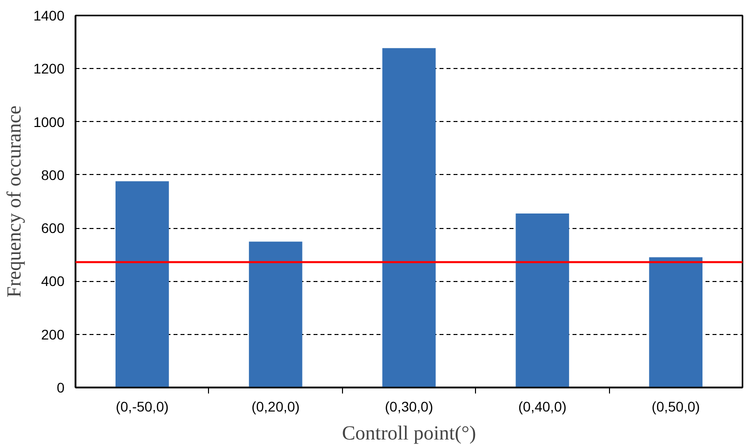 This screenshot has width=752, height=447. Describe the element at coordinates (53, 334) in the screenshot. I see `y-tick-label: 200` at that location.